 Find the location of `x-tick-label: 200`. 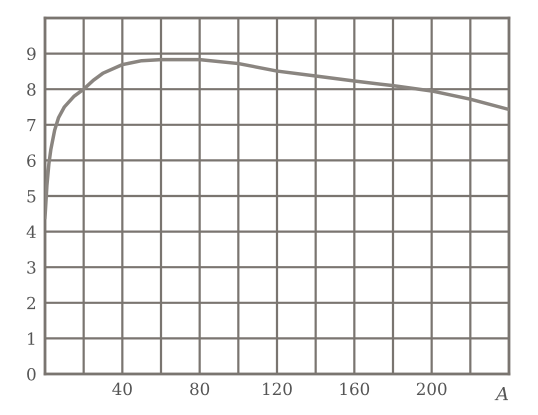

x-tick-label: 200 is located at coordinates (431, 389).